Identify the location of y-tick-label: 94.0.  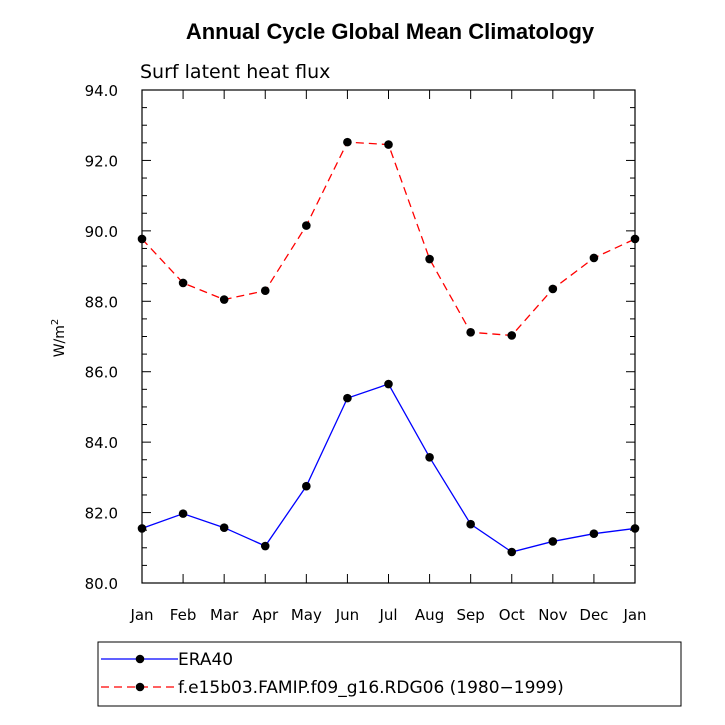
(101, 91).